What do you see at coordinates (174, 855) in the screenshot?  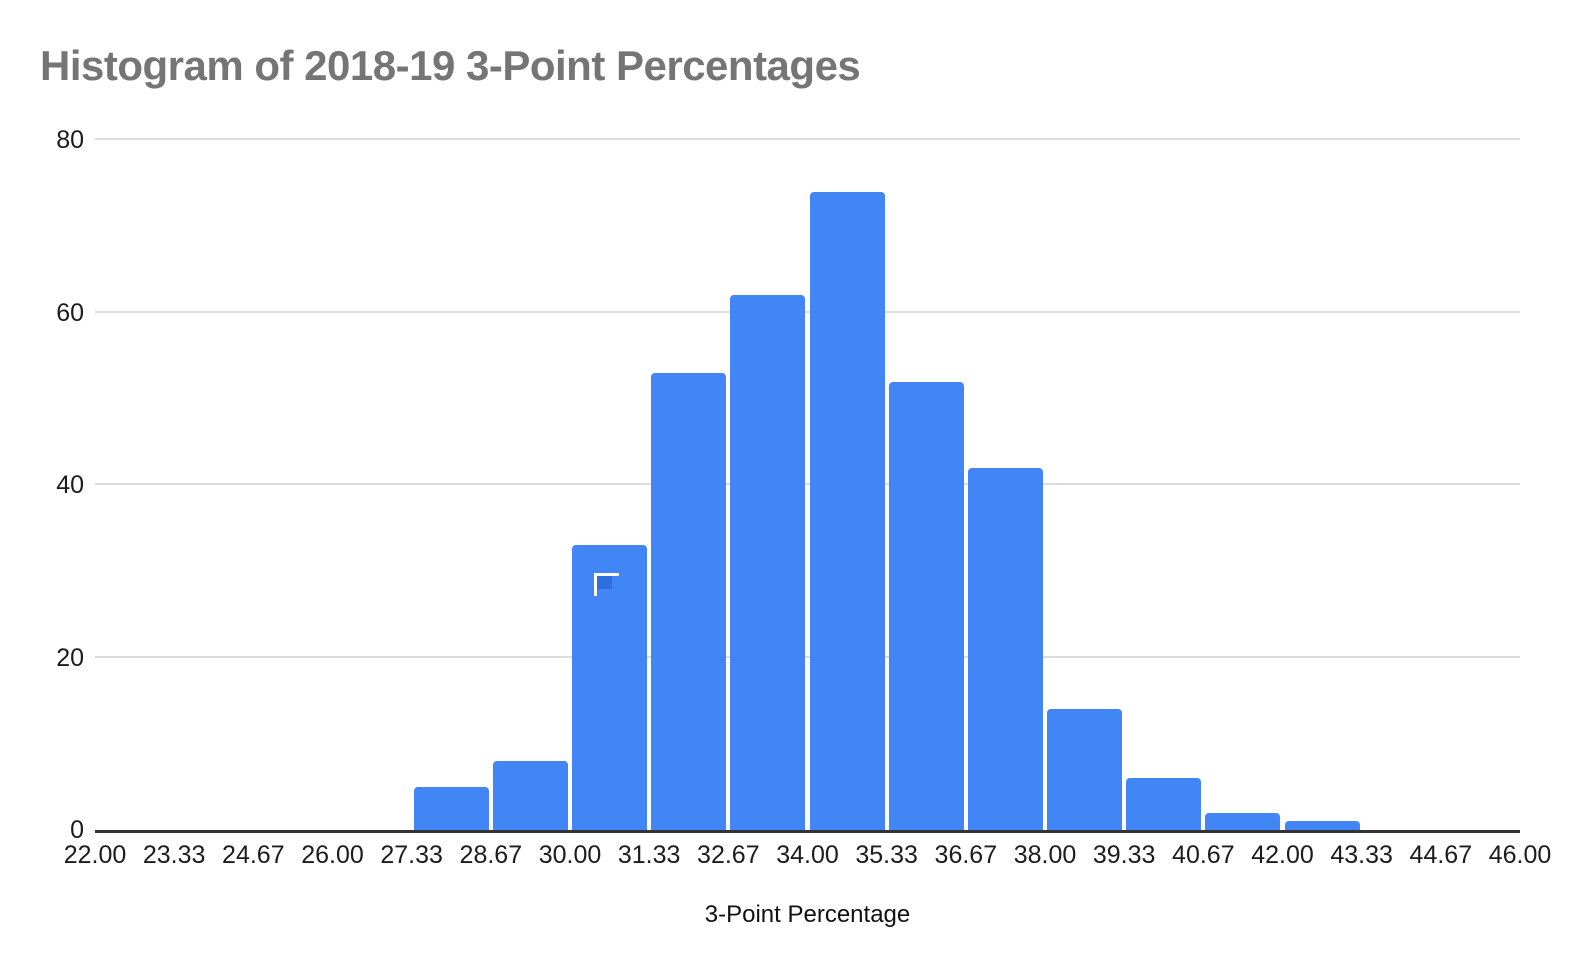 I see `x-tick-label: 23.33` at bounding box center [174, 855].